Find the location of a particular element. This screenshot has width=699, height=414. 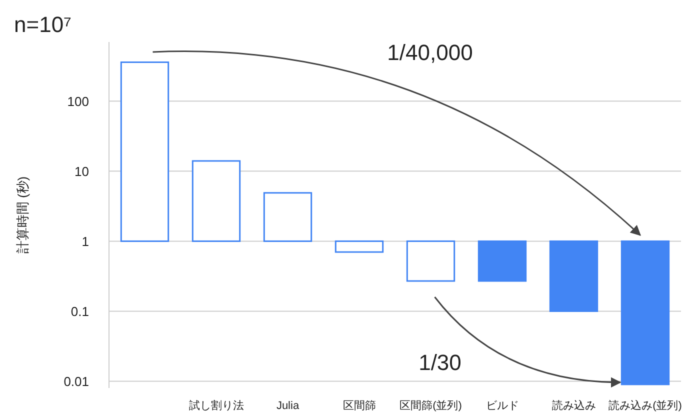

x-tick-label: 読み込み is located at coordinates (574, 405).